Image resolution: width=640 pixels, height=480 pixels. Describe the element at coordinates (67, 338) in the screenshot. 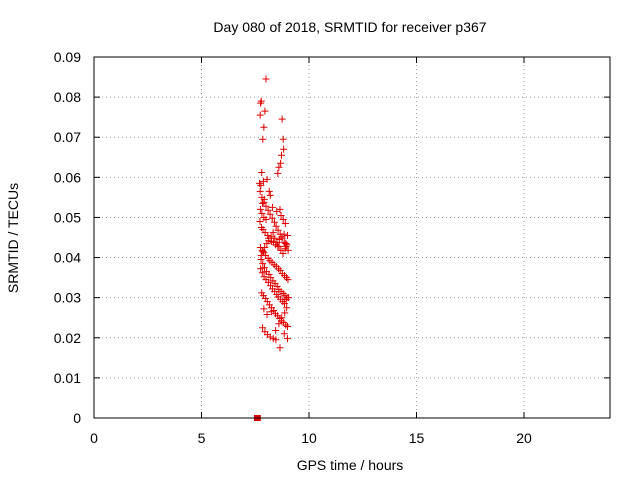

I see `y-tick-label: 0.02` at that location.